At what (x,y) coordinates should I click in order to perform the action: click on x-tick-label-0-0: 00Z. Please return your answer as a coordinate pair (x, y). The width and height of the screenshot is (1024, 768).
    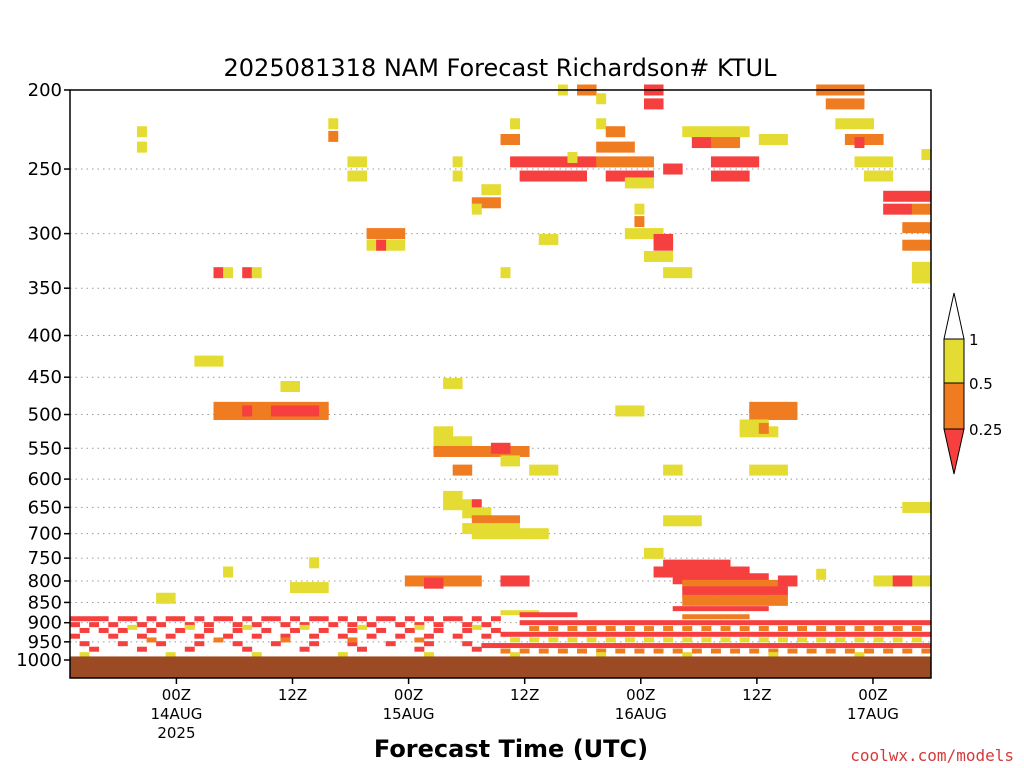
    Looking at the image, I should click on (176, 695).